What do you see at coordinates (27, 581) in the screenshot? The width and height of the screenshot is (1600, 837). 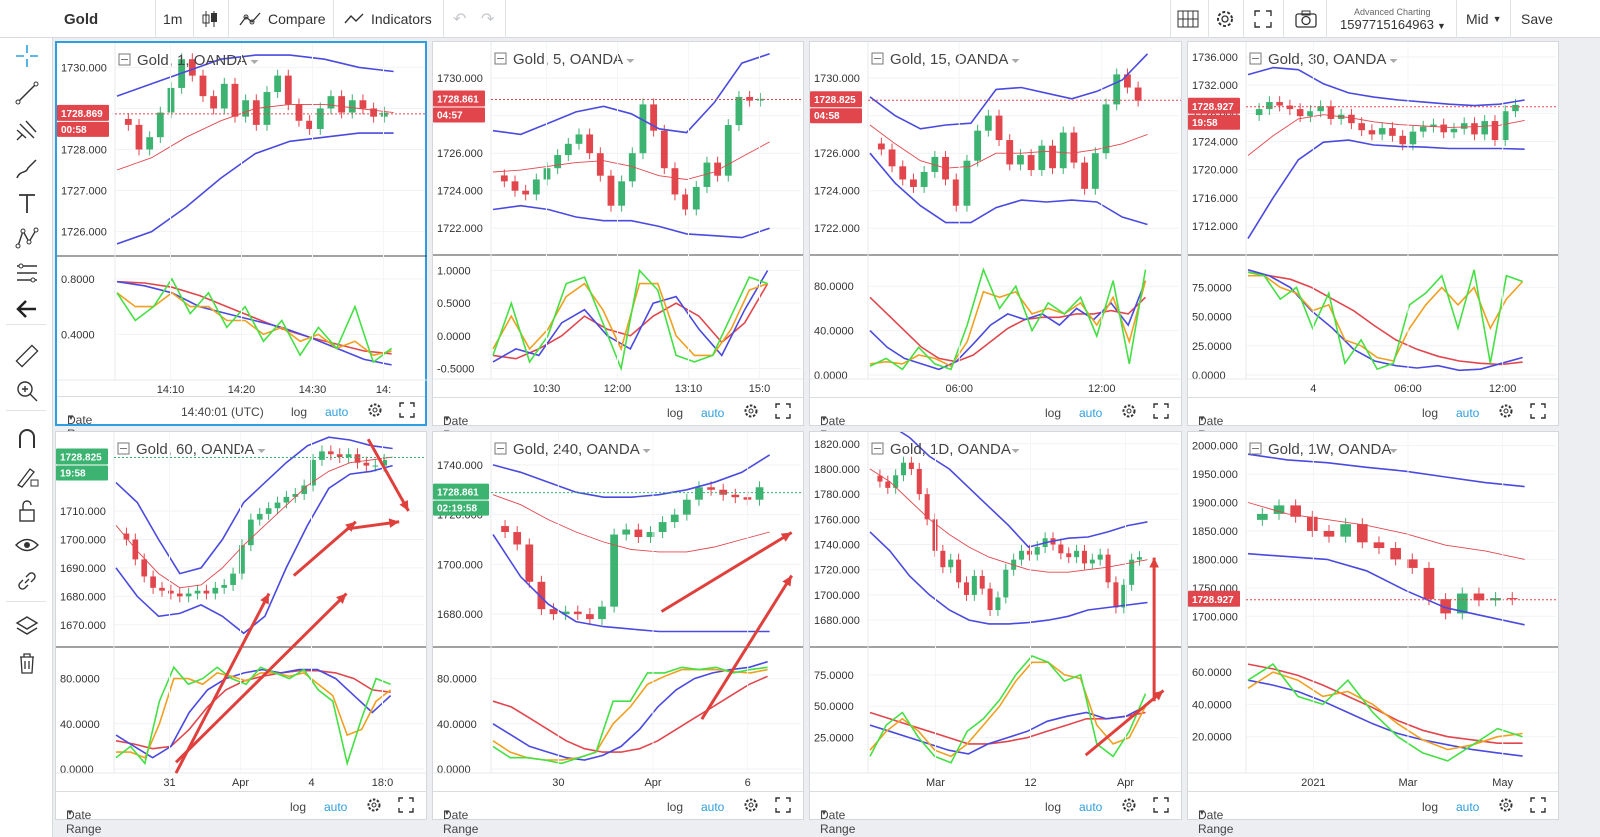 I see `link-icon` at bounding box center [27, 581].